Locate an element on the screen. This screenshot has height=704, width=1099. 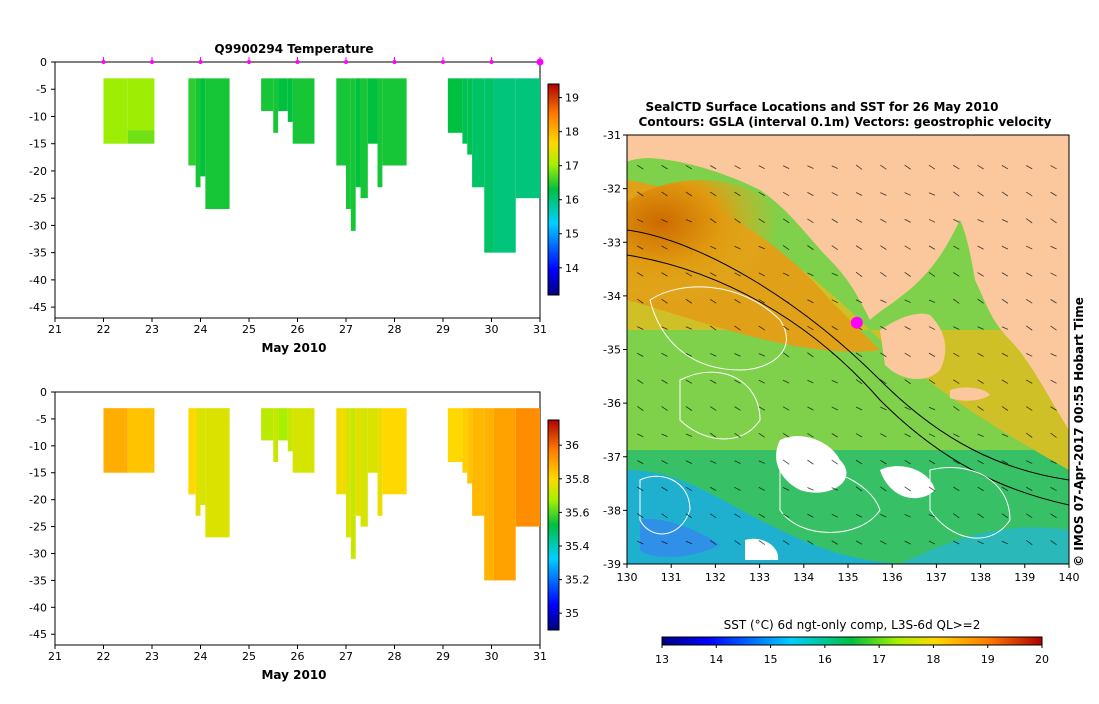
y-tick-label: -40 is located at coordinates (38, 607).